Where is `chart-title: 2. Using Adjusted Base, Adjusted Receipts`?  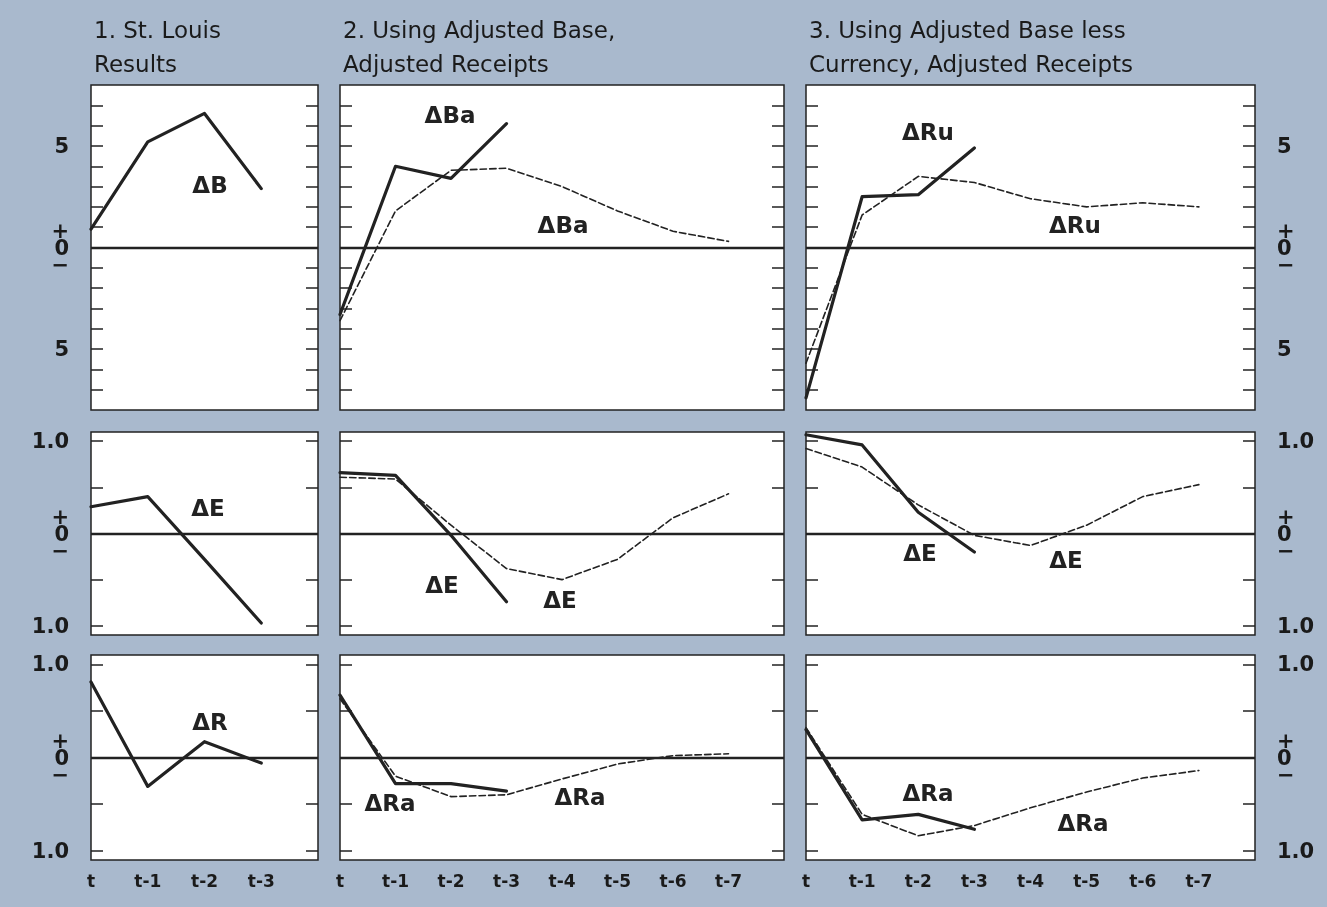 chart-title: 2. Using Adjusted Base, Adjusted Receipts is located at coordinates (483, 47).